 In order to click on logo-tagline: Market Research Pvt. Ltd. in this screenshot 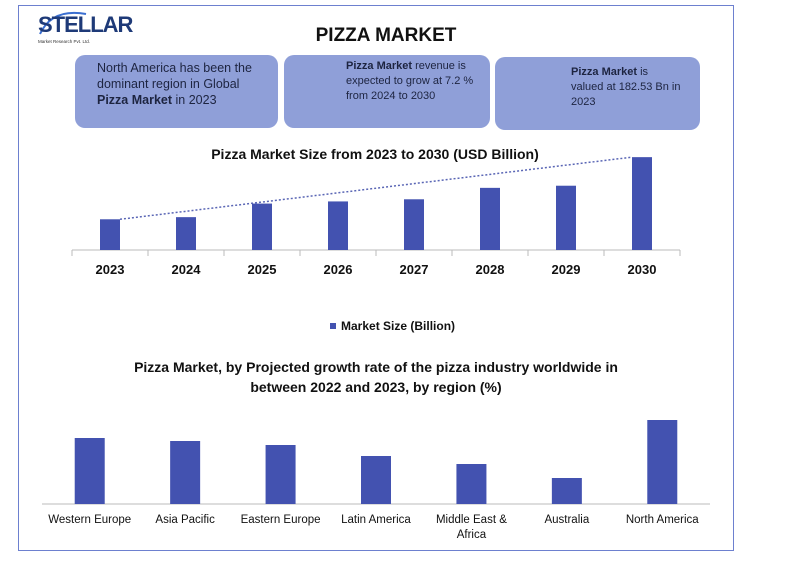, I will do `click(64, 41)`.